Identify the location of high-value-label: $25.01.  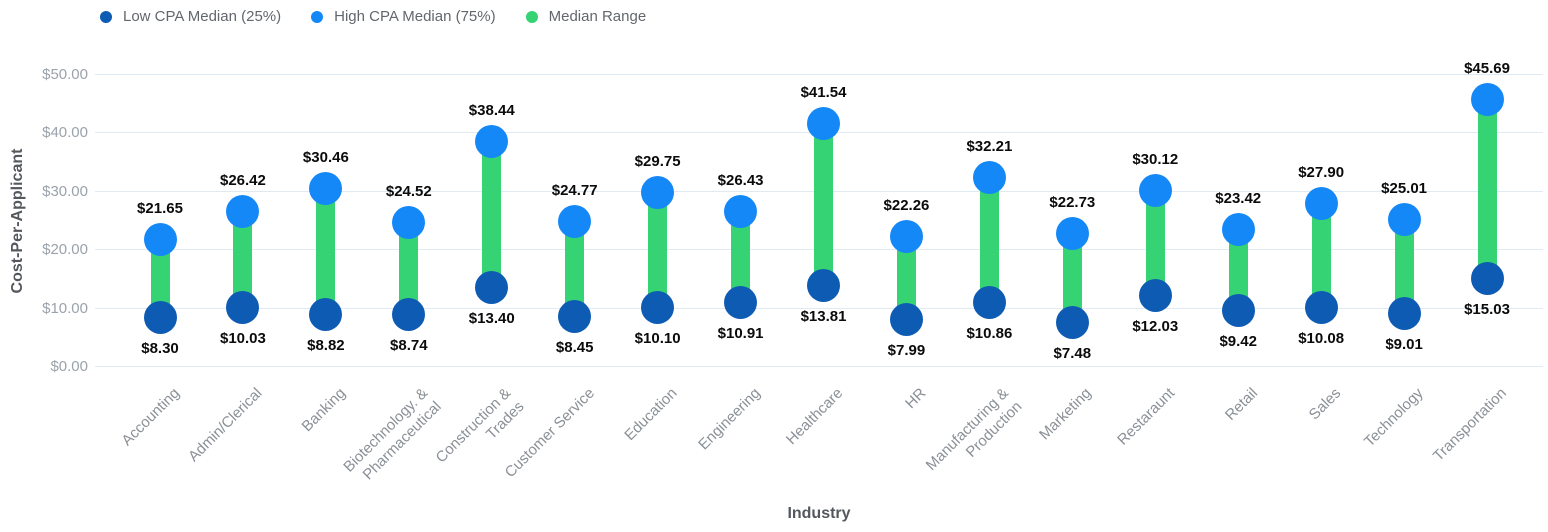
(1404, 189).